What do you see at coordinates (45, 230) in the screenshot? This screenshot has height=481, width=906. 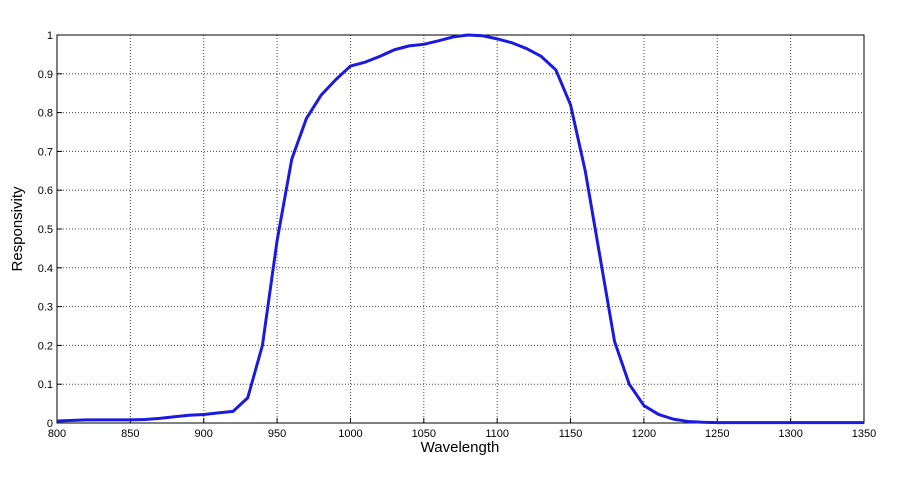 I see `y-tick-label: 0.5` at bounding box center [45, 230].